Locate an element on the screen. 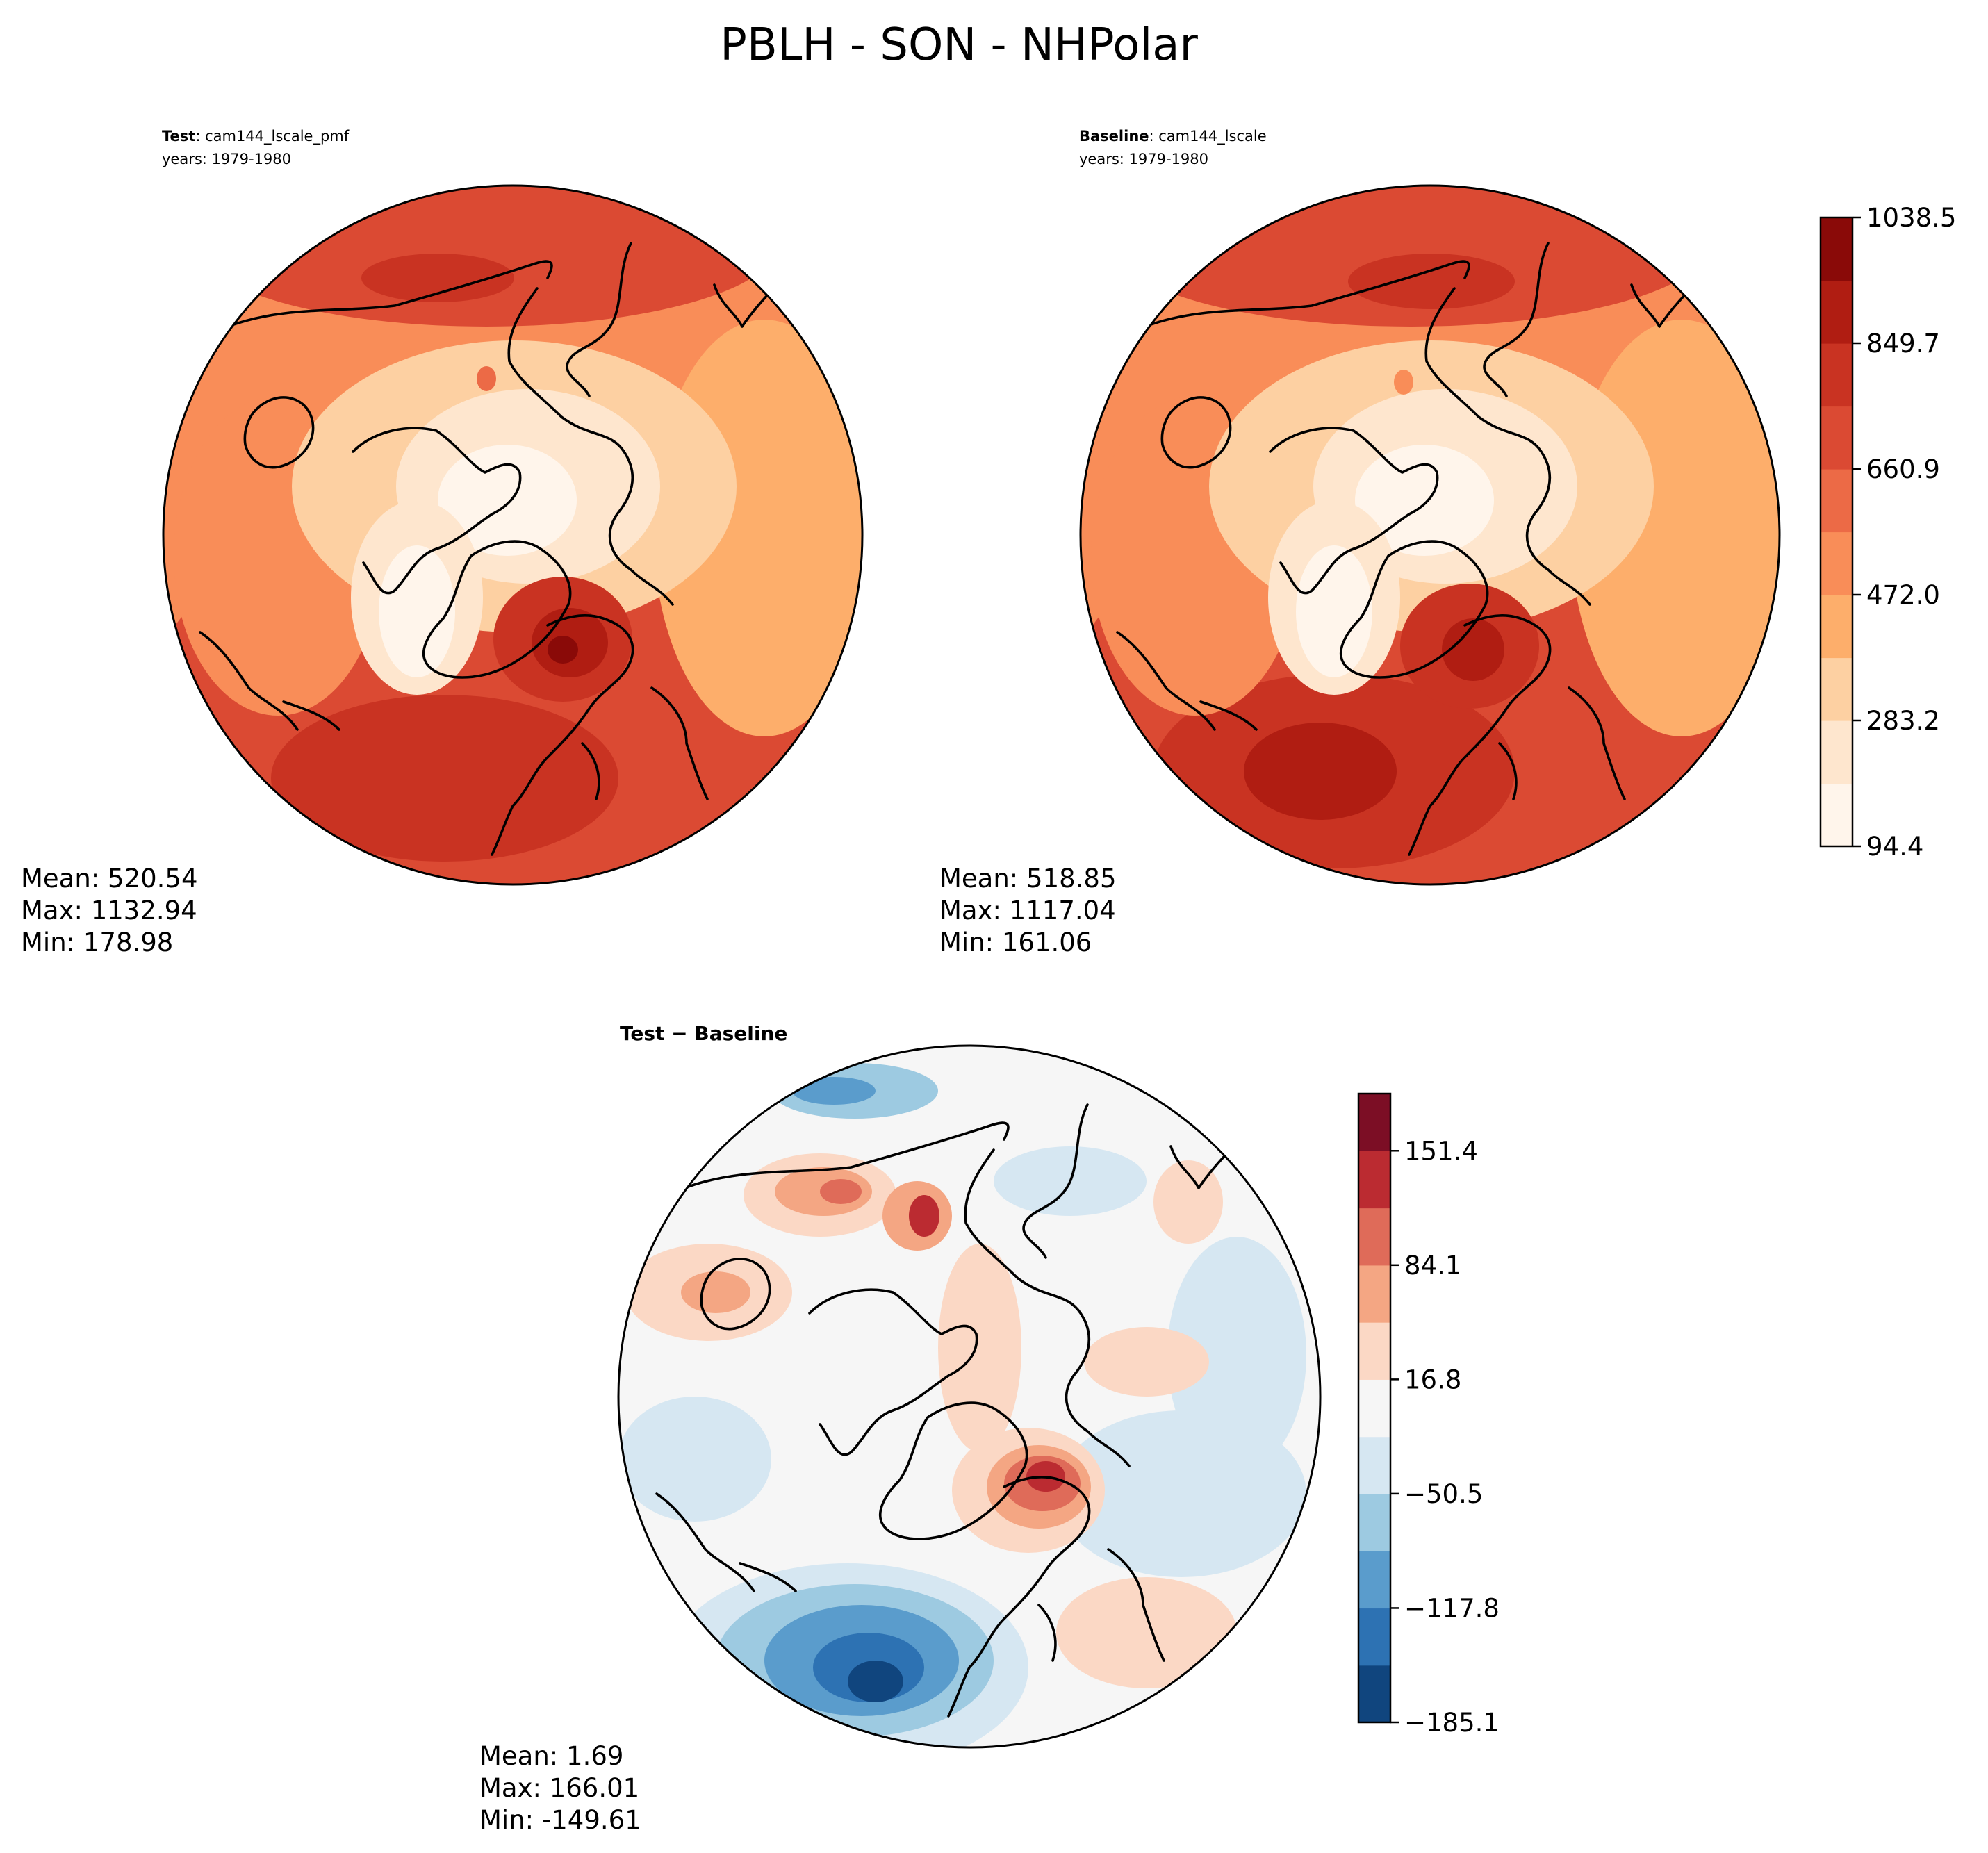 This screenshot has width=1988, height=1853. colorbar-diff-tick-label: −185.1 is located at coordinates (1452, 1723).